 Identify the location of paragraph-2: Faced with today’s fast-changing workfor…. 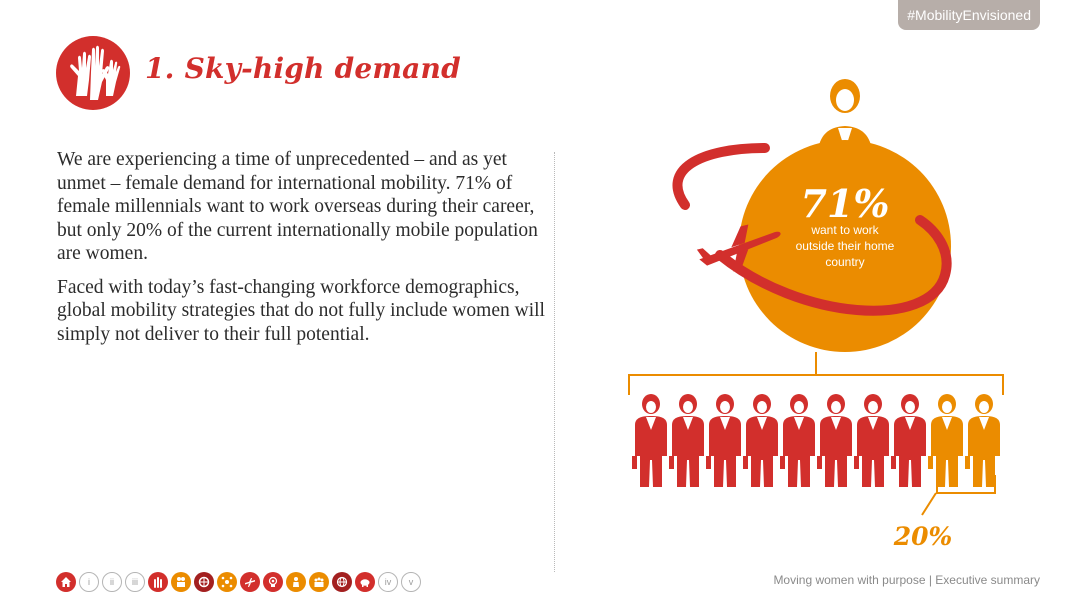
(301, 310).